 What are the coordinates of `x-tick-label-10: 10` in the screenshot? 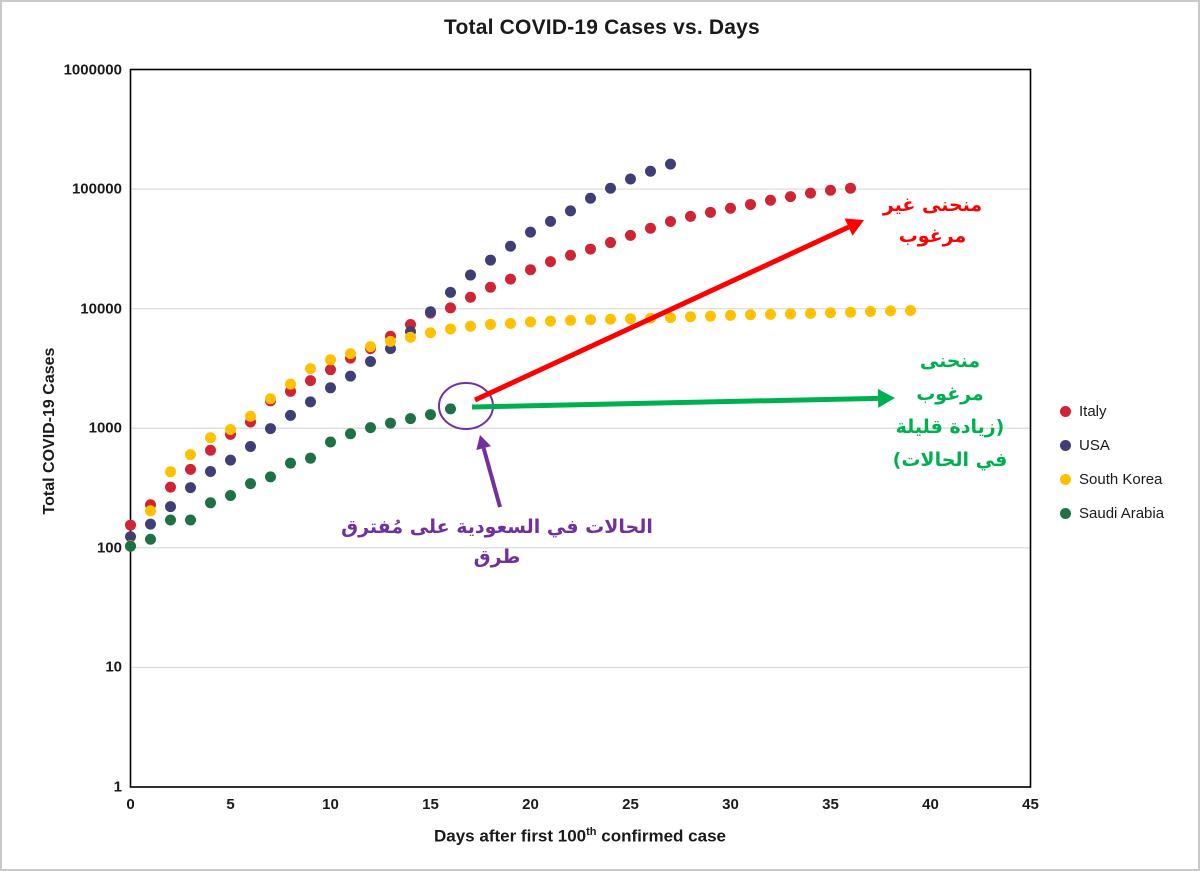 It's located at (330, 804).